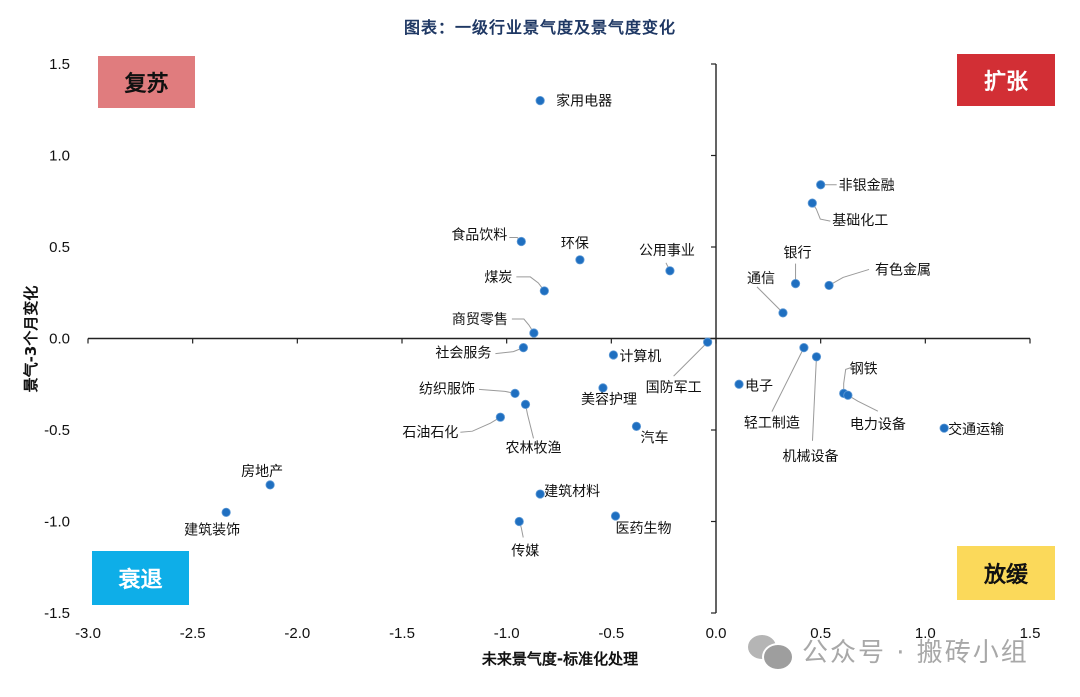  Describe the element at coordinates (1030, 633) in the screenshot. I see `x-tick-label: 1.5` at that location.